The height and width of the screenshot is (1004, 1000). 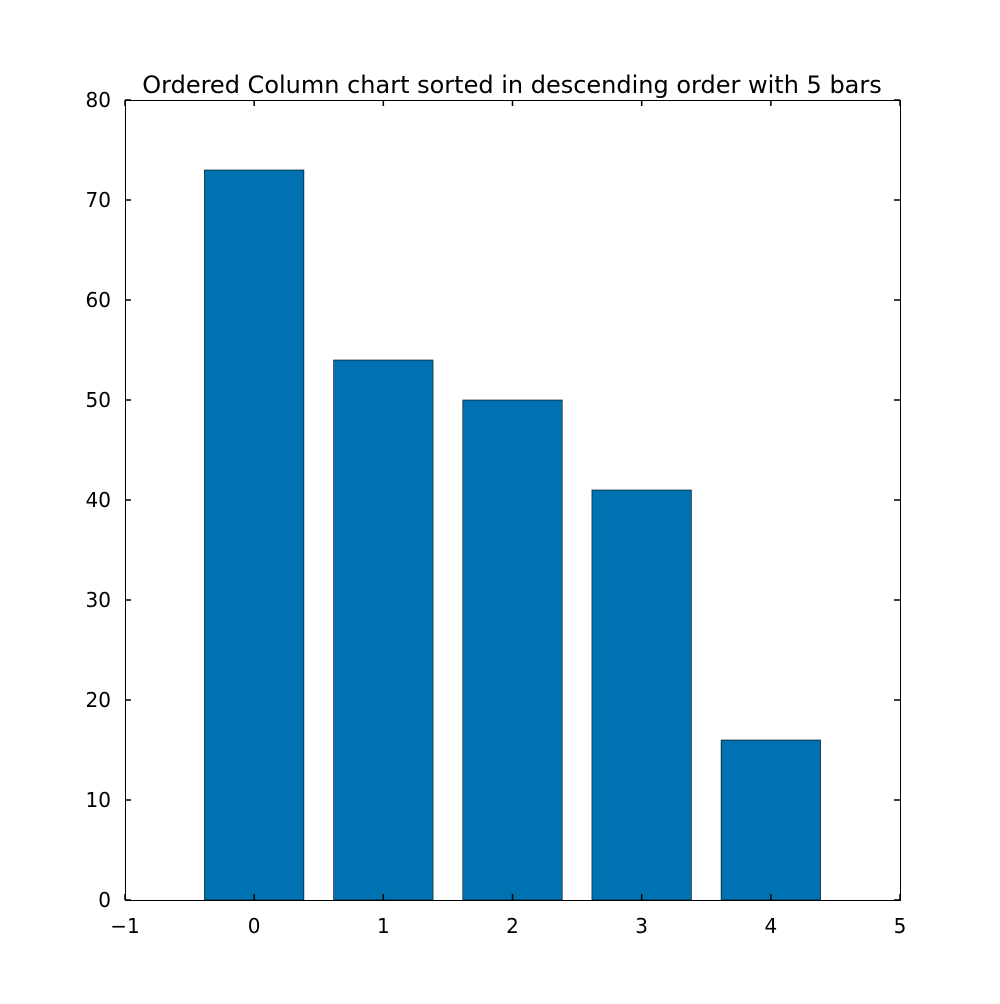 What do you see at coordinates (98, 300) in the screenshot?
I see `y-tick-label-6: 60` at bounding box center [98, 300].